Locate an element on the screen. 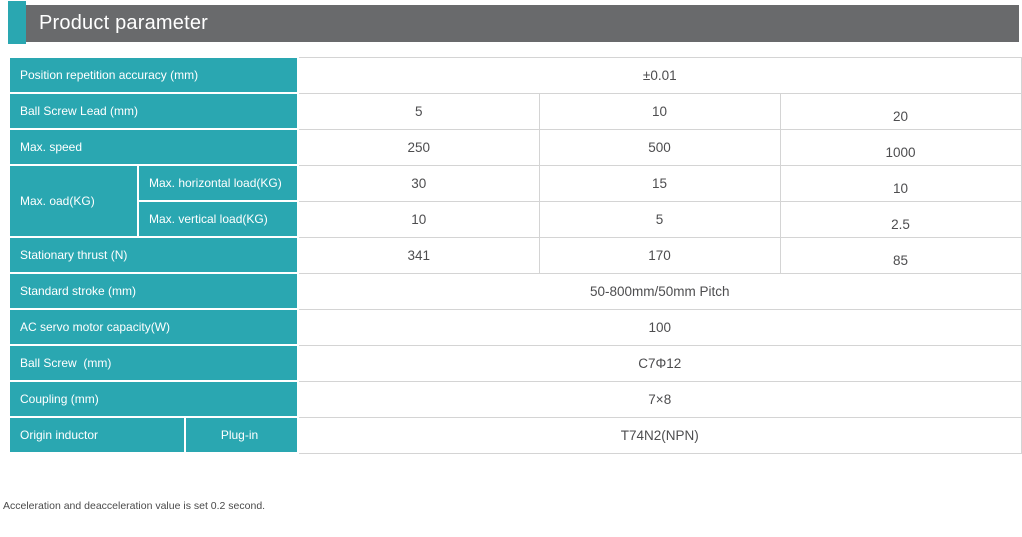  row-sublabel: Plug-in is located at coordinates (241, 435).